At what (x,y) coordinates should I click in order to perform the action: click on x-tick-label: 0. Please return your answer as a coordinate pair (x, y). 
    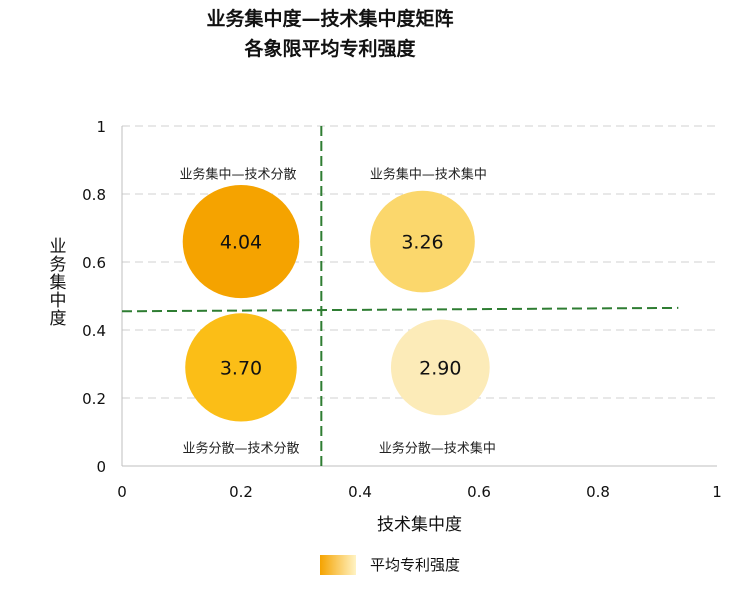
    Looking at the image, I should click on (122, 492).